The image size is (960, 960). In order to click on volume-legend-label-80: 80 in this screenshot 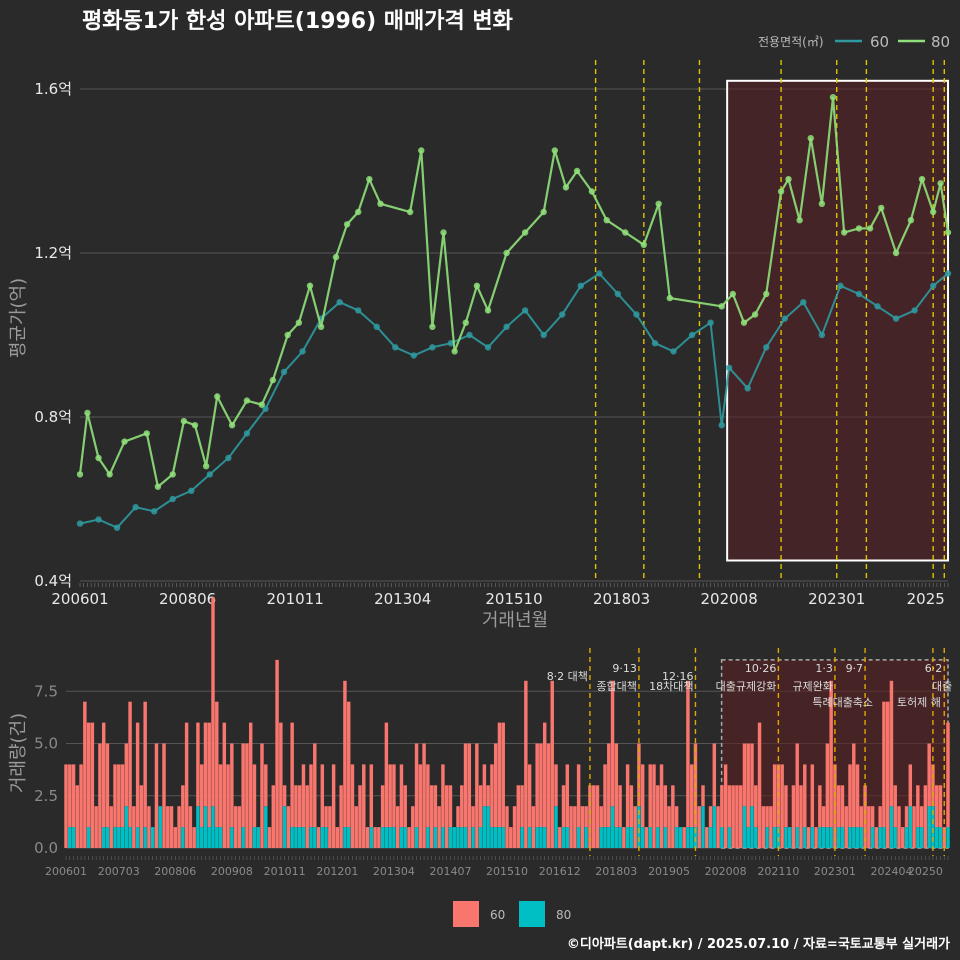, I will do `click(563, 915)`.